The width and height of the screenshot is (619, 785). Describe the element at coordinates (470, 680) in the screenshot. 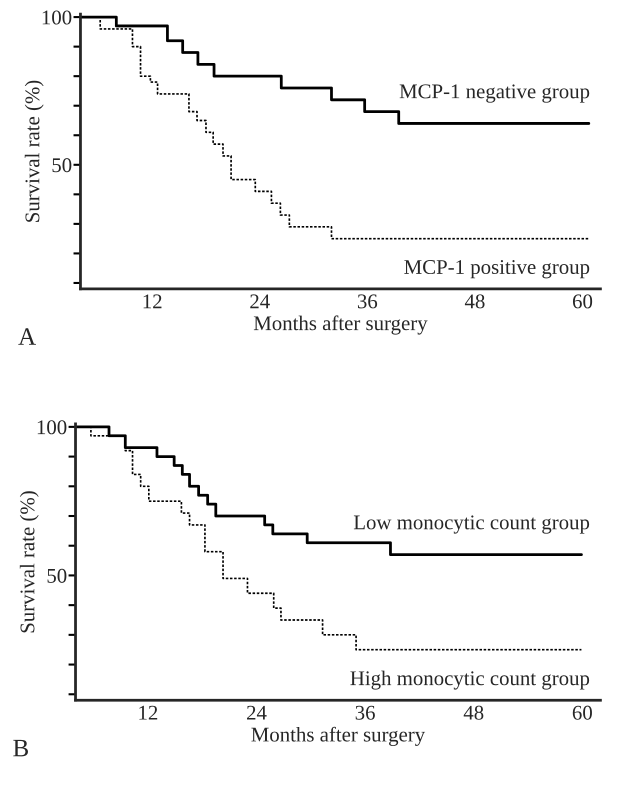

I see `series-label: High monocytic count group` at that location.